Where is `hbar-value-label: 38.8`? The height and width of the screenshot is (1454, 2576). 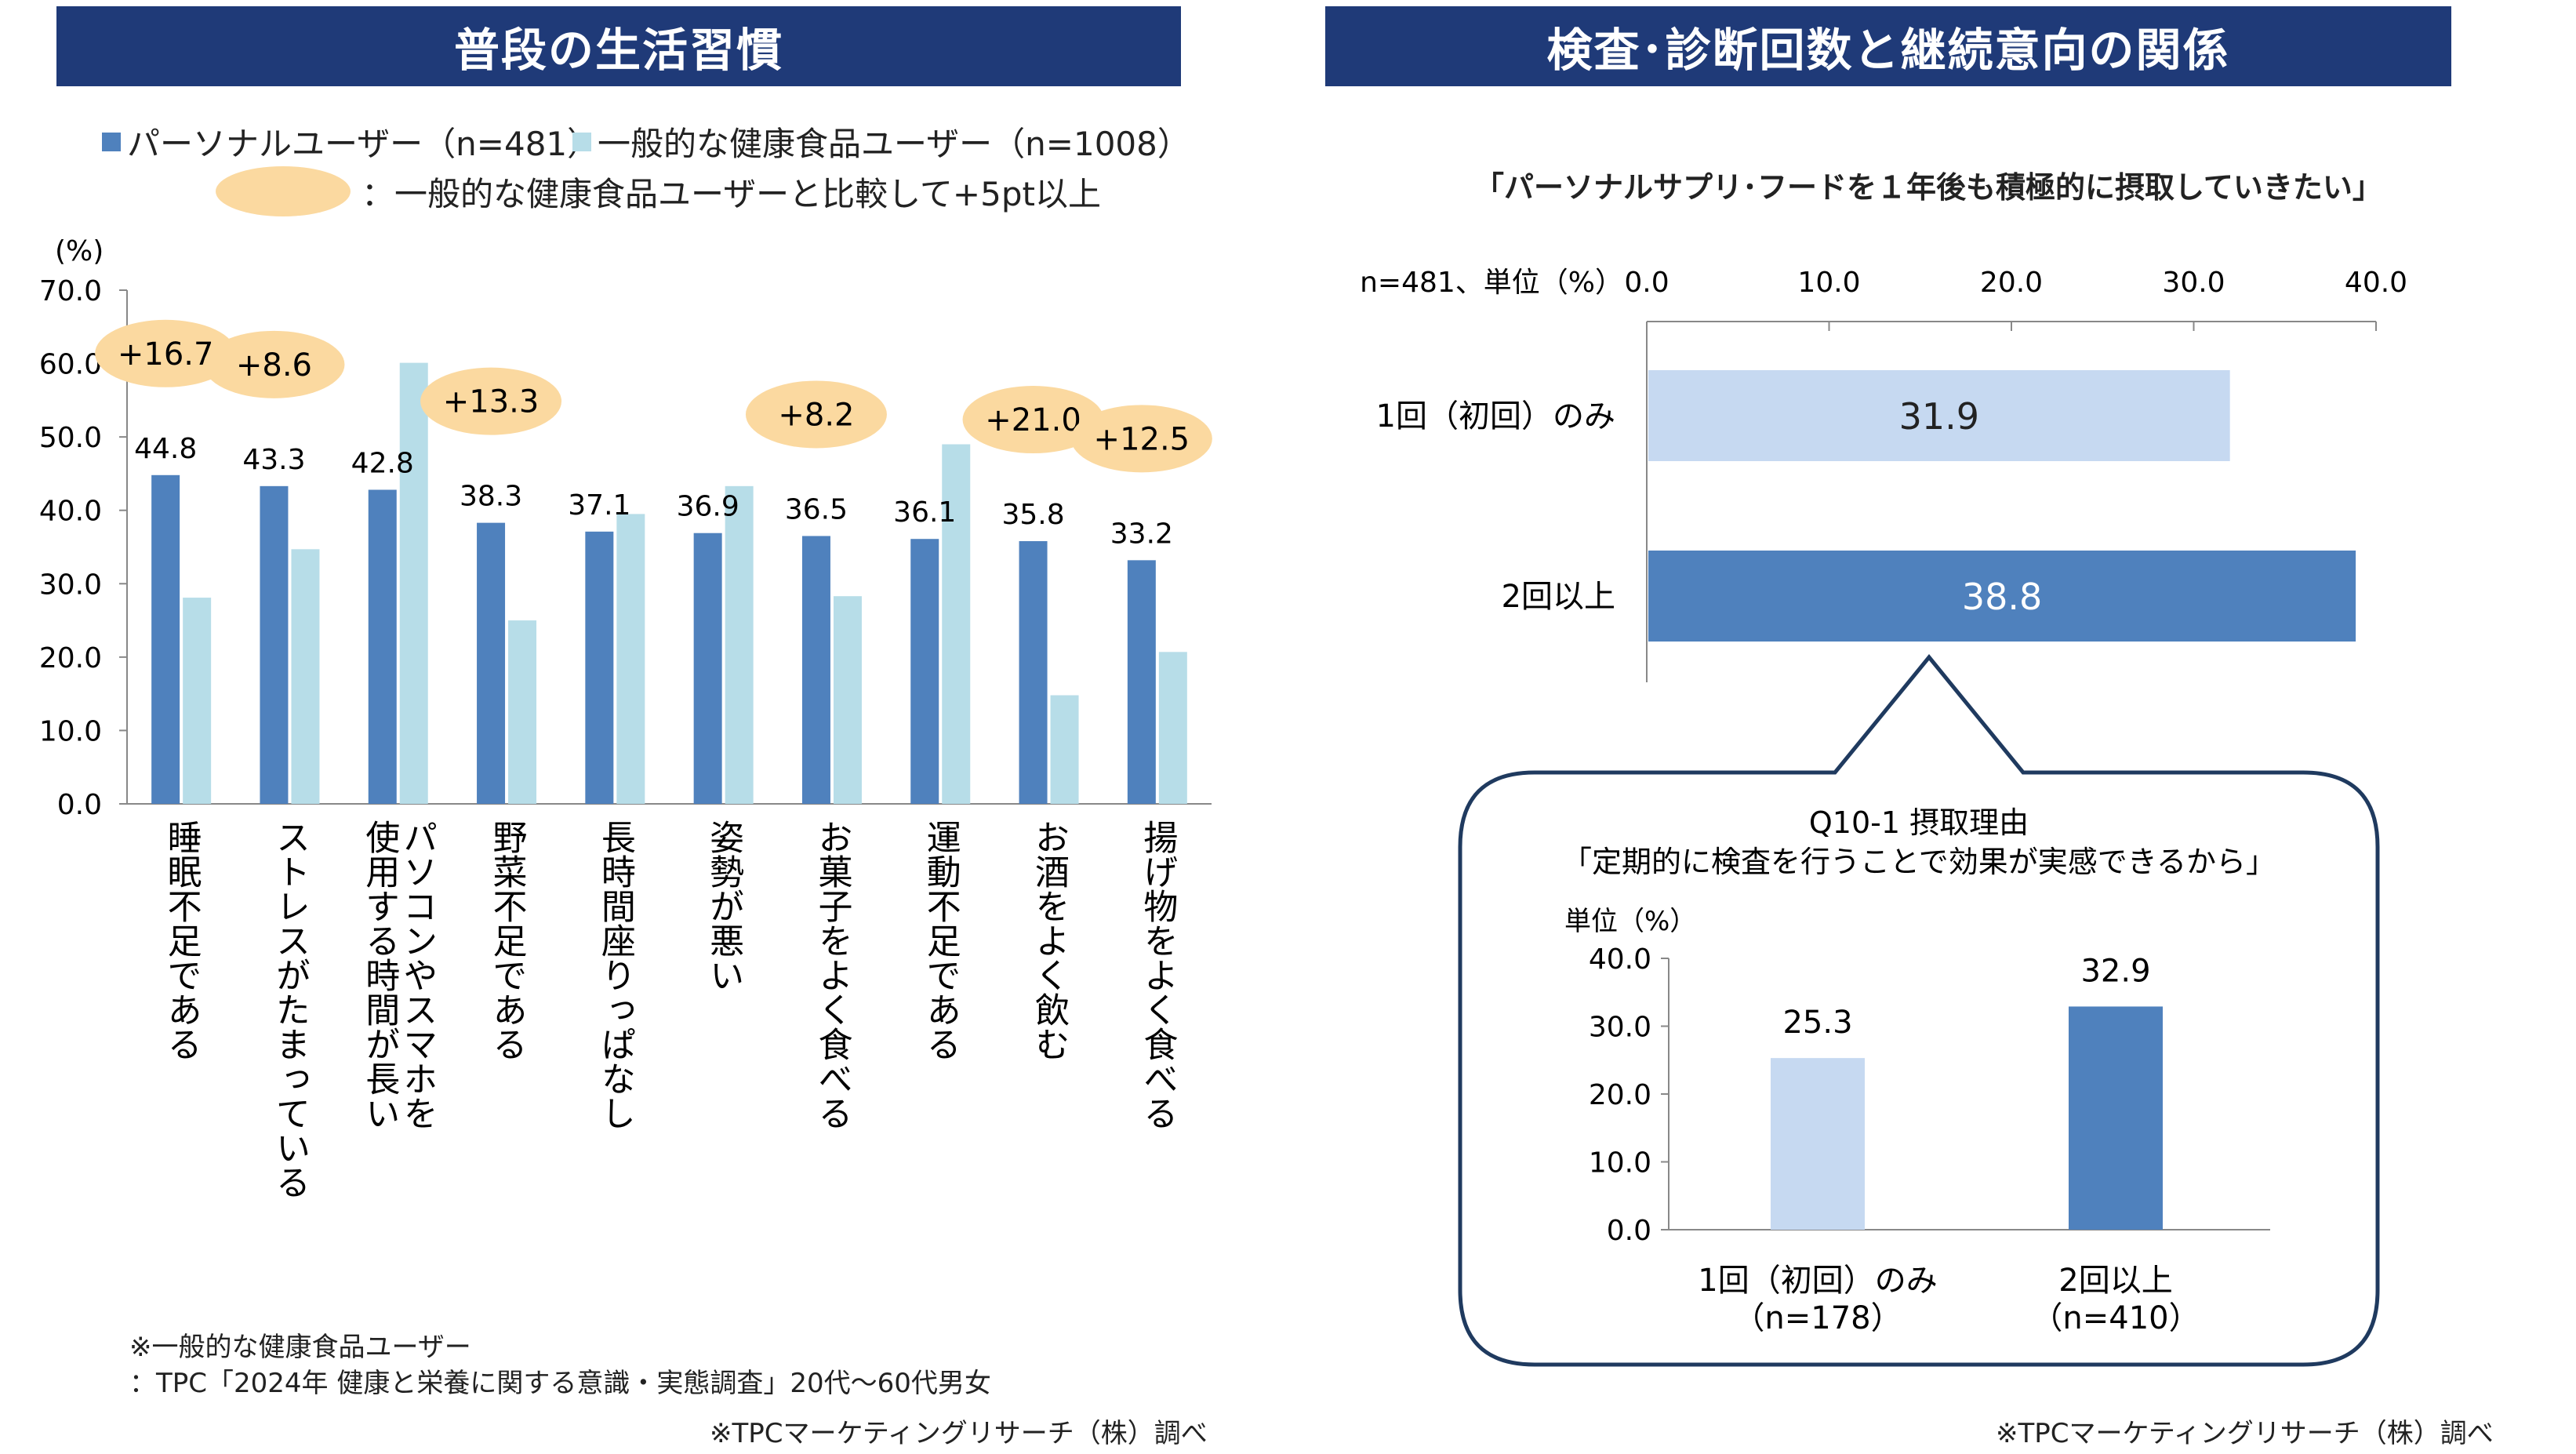 hbar-value-label: 38.8 is located at coordinates (2002, 597).